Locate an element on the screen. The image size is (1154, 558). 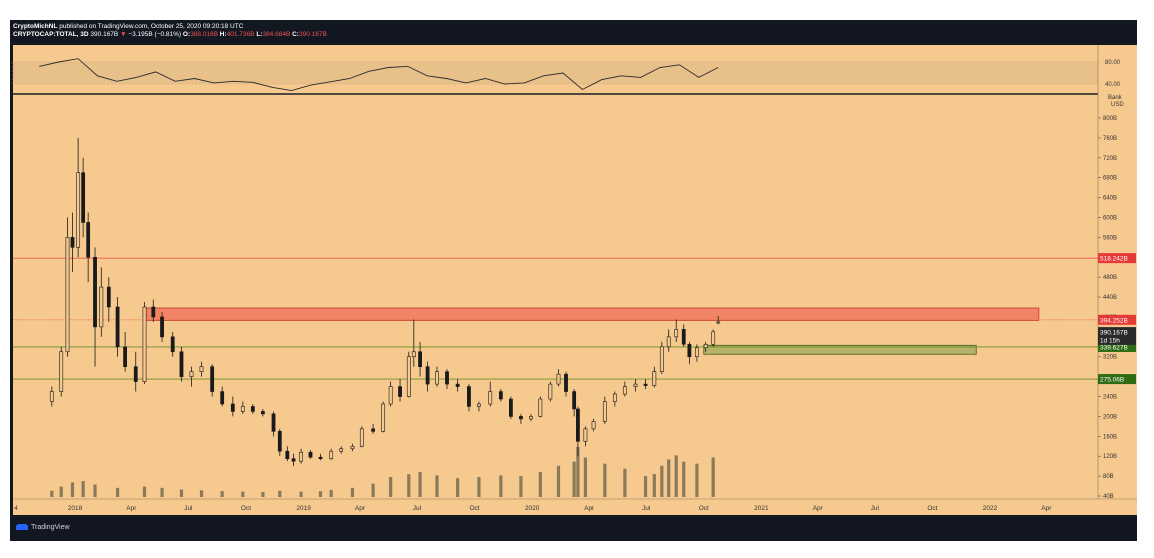
volume-series is located at coordinates (382, 472).